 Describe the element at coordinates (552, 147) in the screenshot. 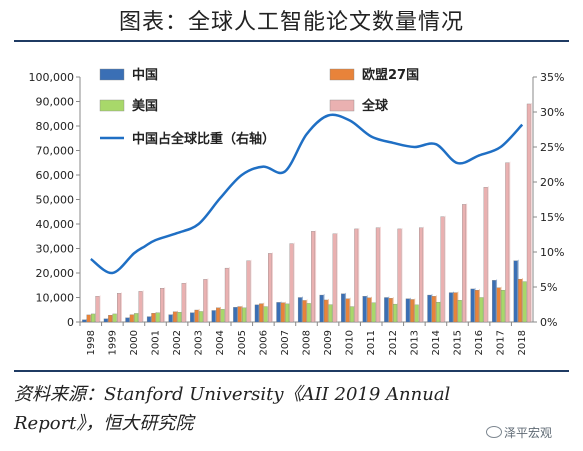

I see `y2-tick-label: 25%` at that location.